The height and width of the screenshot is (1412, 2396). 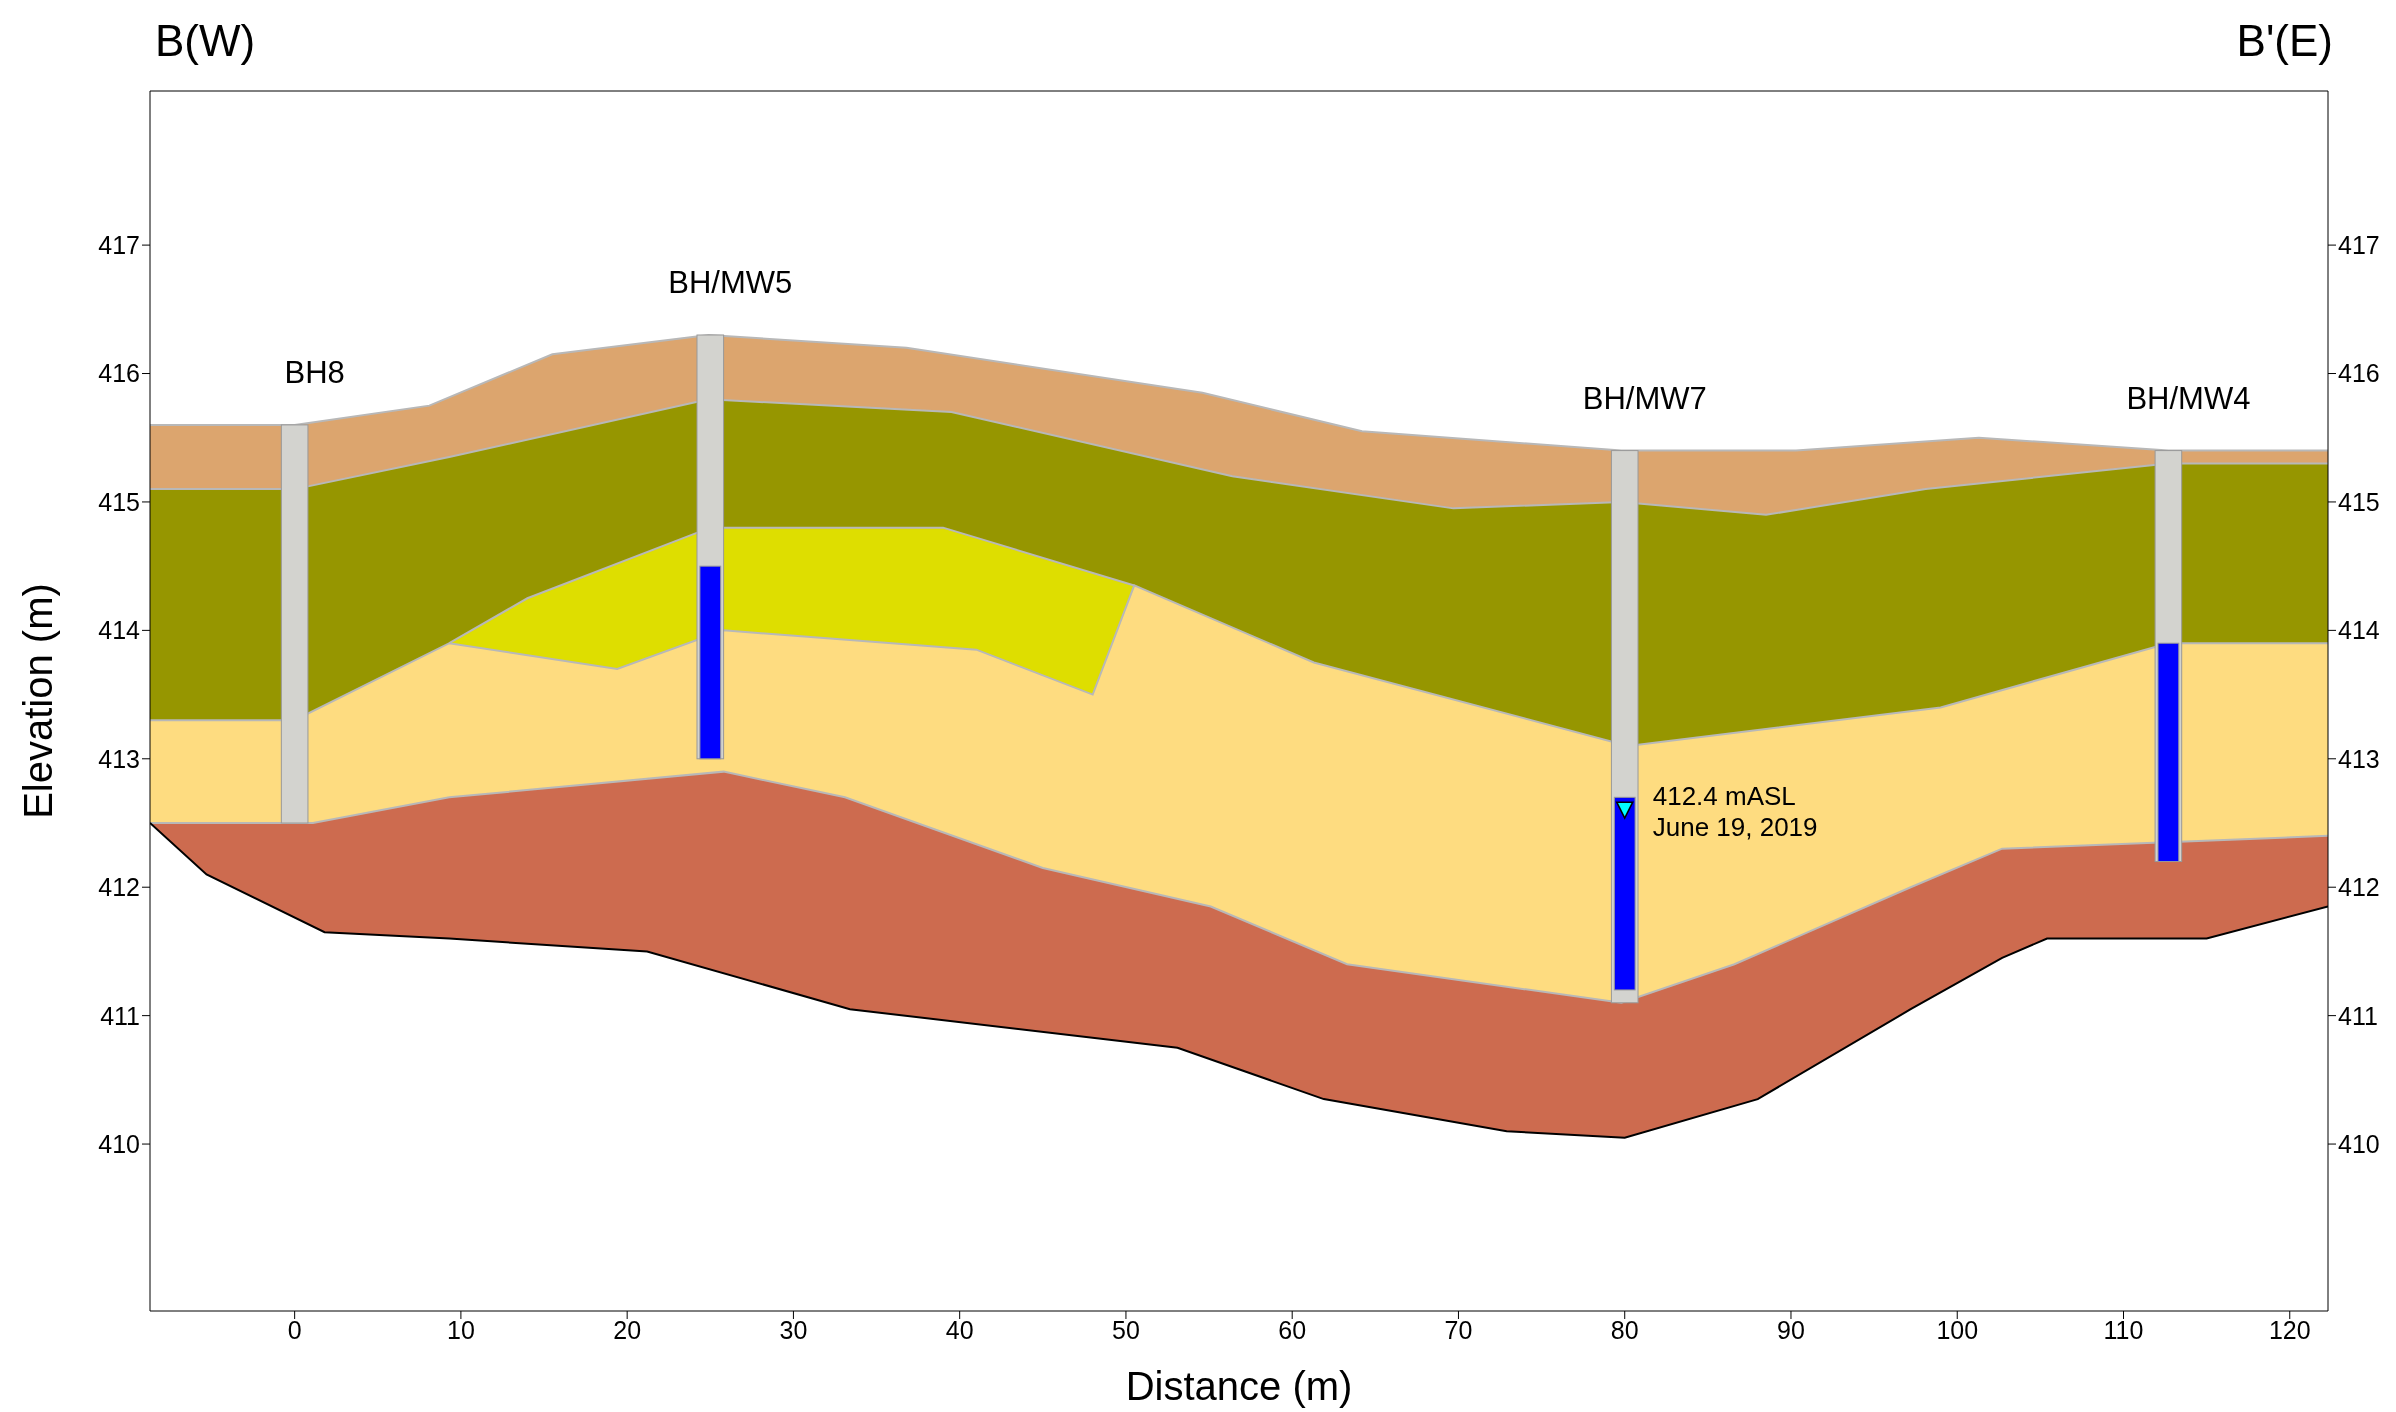 What do you see at coordinates (294, 1329) in the screenshot?
I see `x-tick-label: 0` at bounding box center [294, 1329].